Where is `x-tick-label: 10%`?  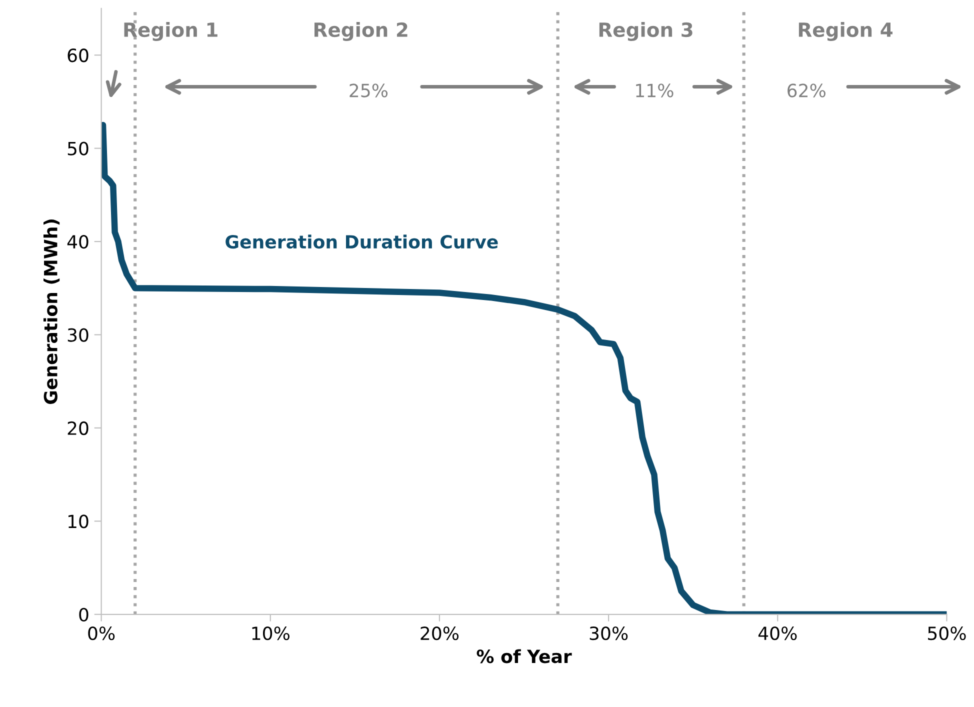 x-tick-label: 10% is located at coordinates (271, 633).